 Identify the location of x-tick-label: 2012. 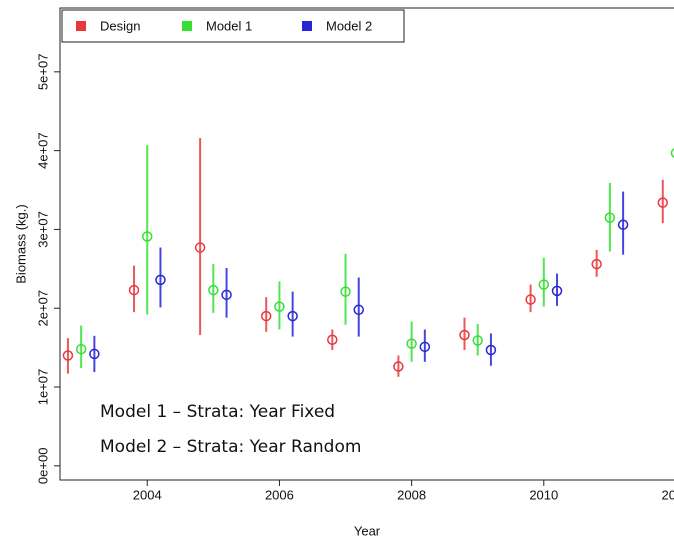
(668, 494).